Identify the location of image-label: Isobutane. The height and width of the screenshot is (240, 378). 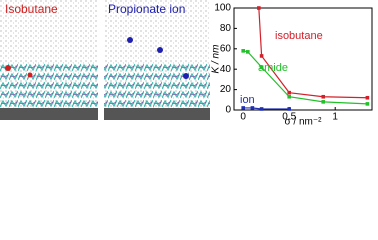
(31, 9).